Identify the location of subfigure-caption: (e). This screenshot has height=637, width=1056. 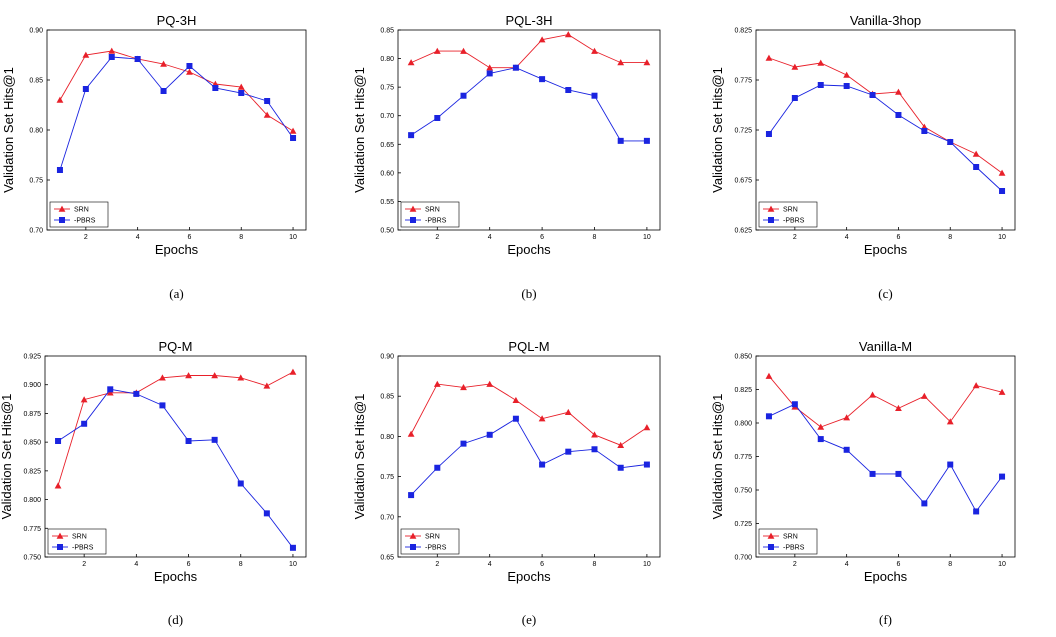
(529, 619).